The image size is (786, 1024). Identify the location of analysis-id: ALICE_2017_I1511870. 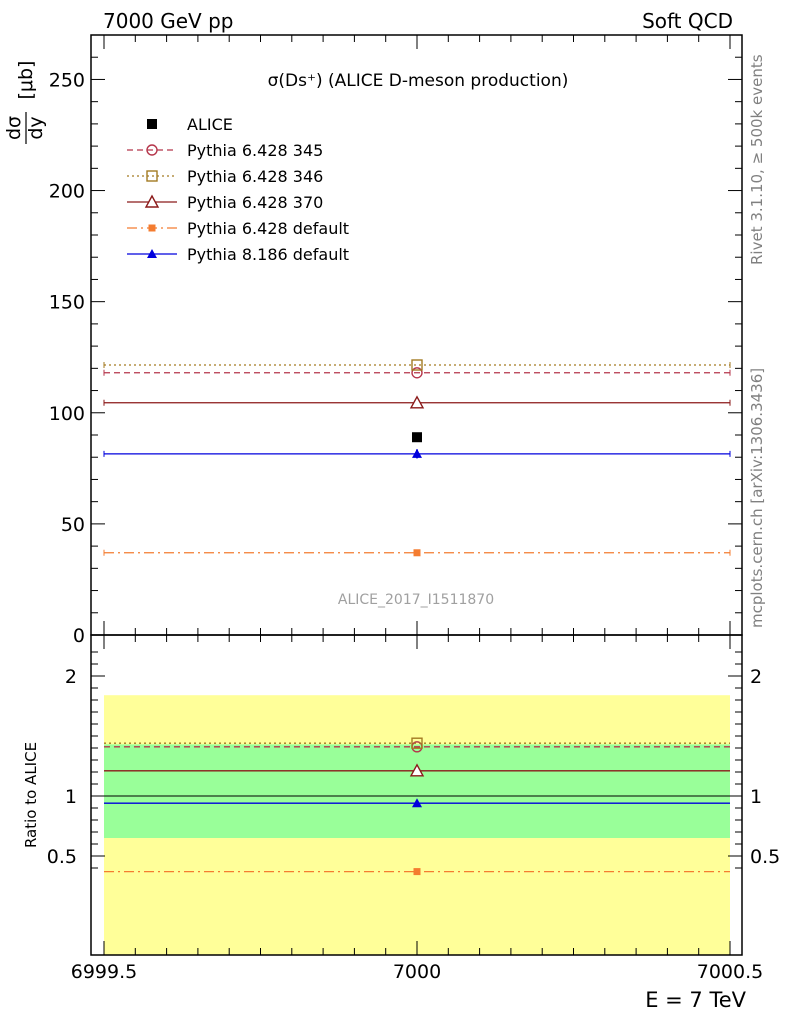
(416, 600).